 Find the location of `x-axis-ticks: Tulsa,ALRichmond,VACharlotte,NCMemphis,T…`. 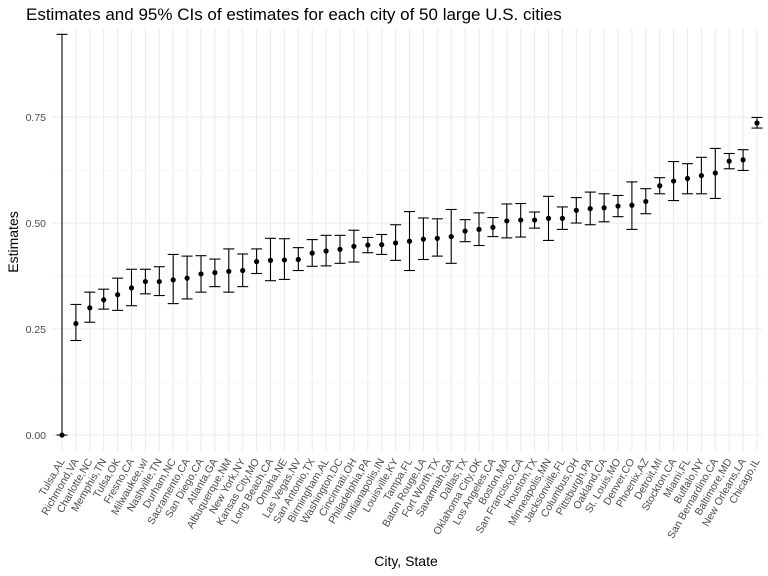

x-axis-ticks: Tulsa,ALRichmond,VACharlotte,NCMemphis,T… is located at coordinates (400, 498).